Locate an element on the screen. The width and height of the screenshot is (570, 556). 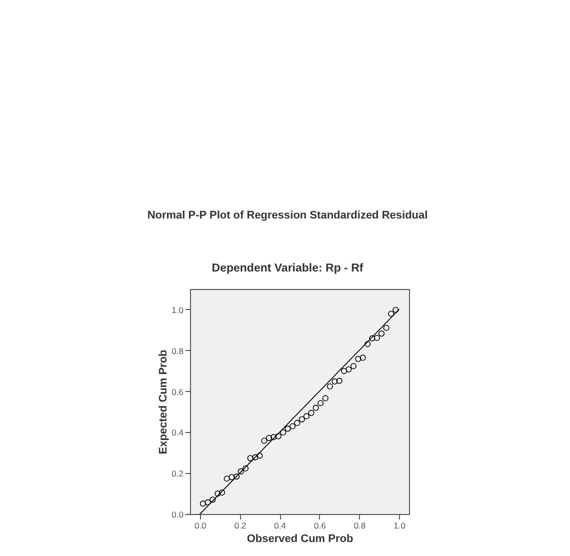
y-tick-label: 0.0 is located at coordinates (178, 515).